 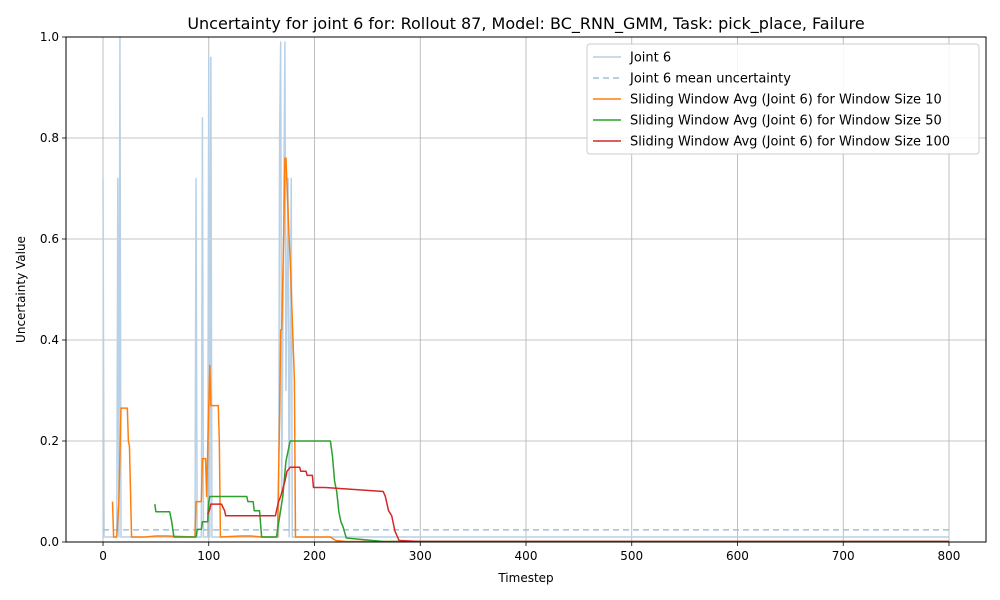 What do you see at coordinates (710, 79) in the screenshot?
I see `legend-label: Joint 6 mean uncertainty` at bounding box center [710, 79].